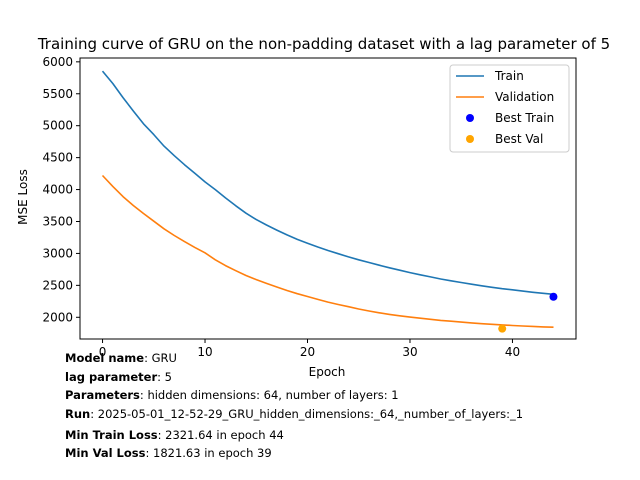 This screenshot has width=640, height=480. Describe the element at coordinates (528, 312) in the screenshot. I see `plot-markers` at that location.